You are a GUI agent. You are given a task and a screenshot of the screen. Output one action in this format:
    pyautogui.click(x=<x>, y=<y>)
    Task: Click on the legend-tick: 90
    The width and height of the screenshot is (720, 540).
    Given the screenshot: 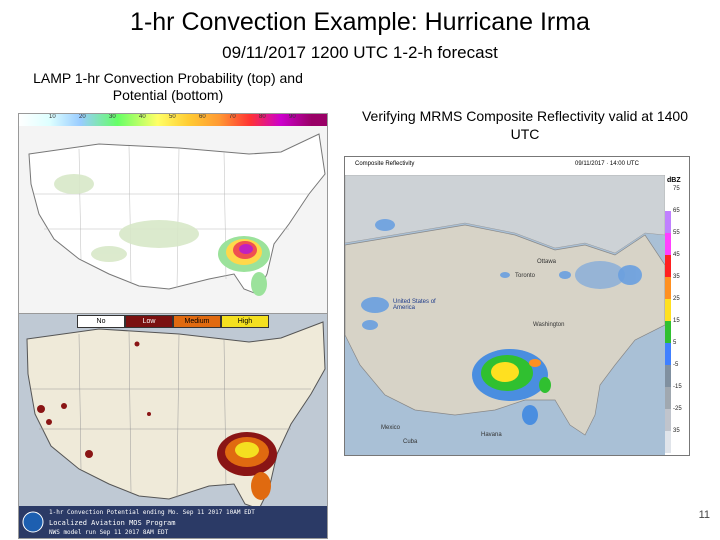 What is the action you would take?
    pyautogui.click(x=292, y=117)
    